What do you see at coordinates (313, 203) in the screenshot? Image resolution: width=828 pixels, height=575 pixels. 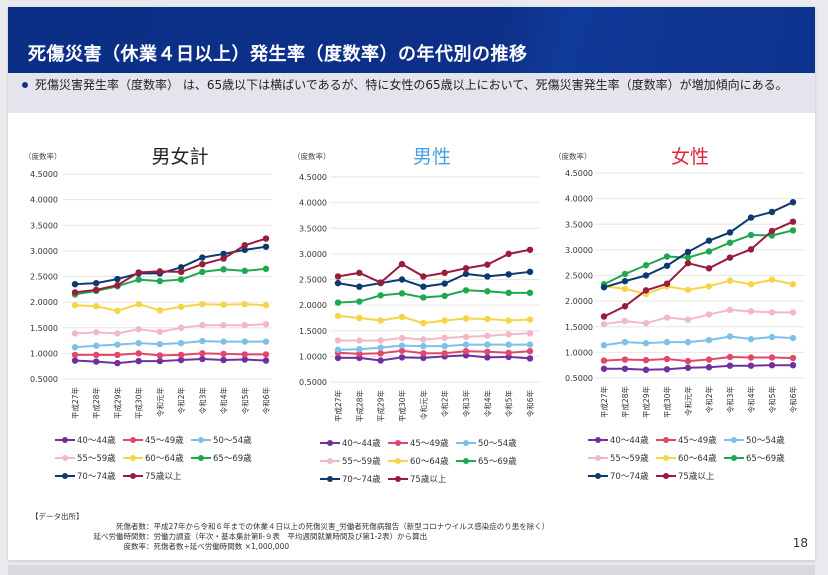 I see `y-tick-label: 4.0000` at bounding box center [313, 203].